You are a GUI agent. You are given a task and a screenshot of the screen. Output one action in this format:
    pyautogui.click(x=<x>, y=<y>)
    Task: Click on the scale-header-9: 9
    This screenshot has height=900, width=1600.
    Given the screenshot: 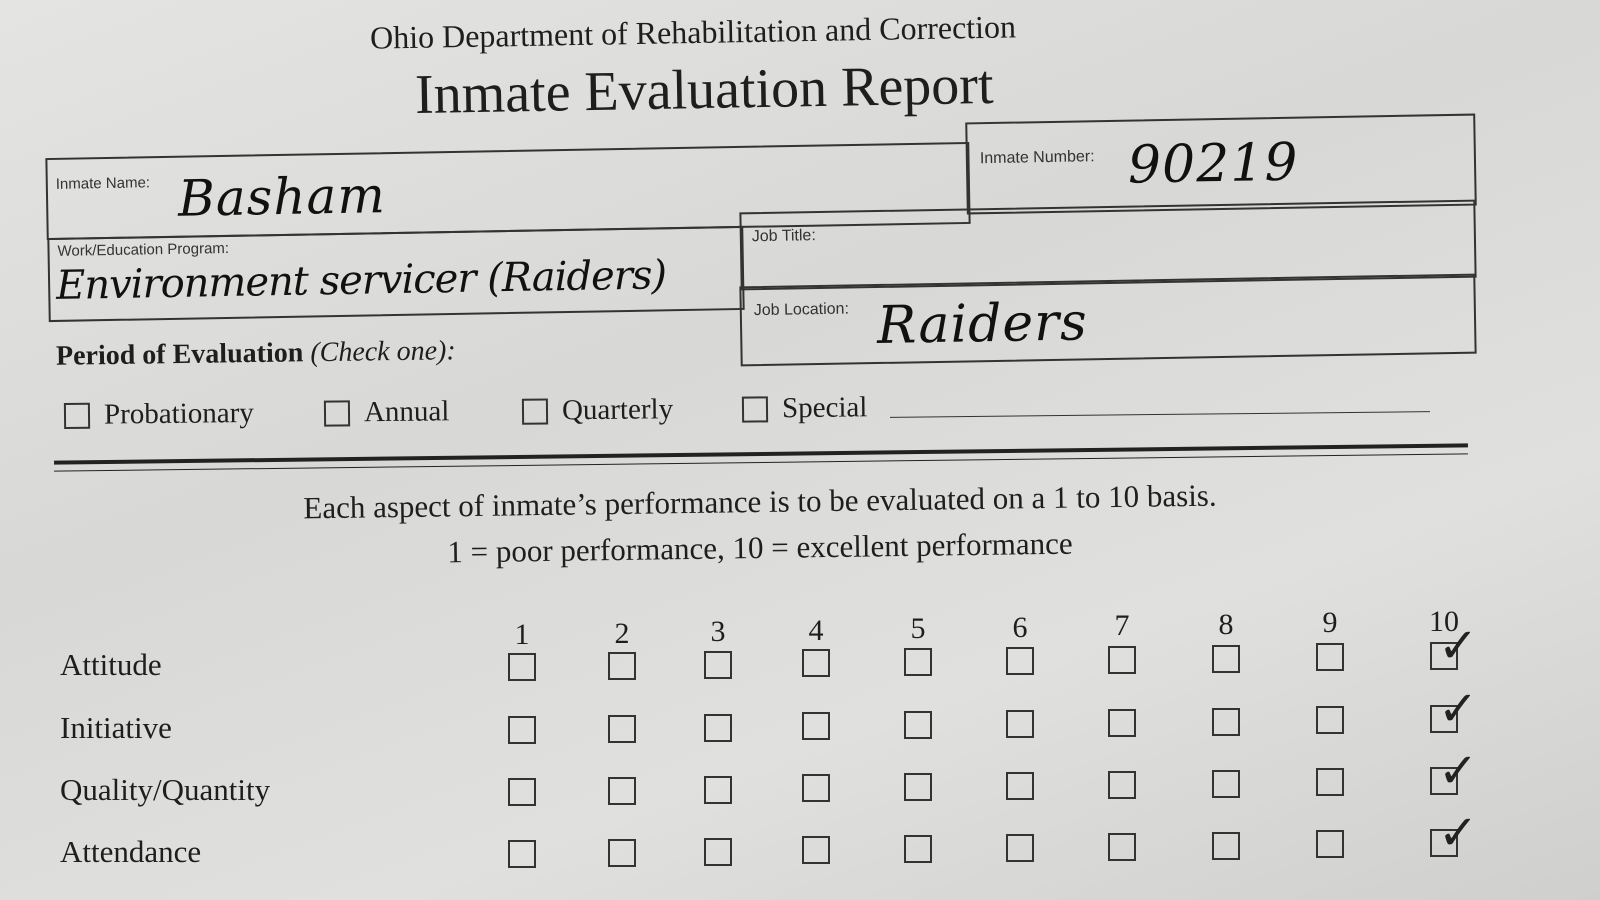 What is the action you would take?
    pyautogui.click(x=1330, y=622)
    